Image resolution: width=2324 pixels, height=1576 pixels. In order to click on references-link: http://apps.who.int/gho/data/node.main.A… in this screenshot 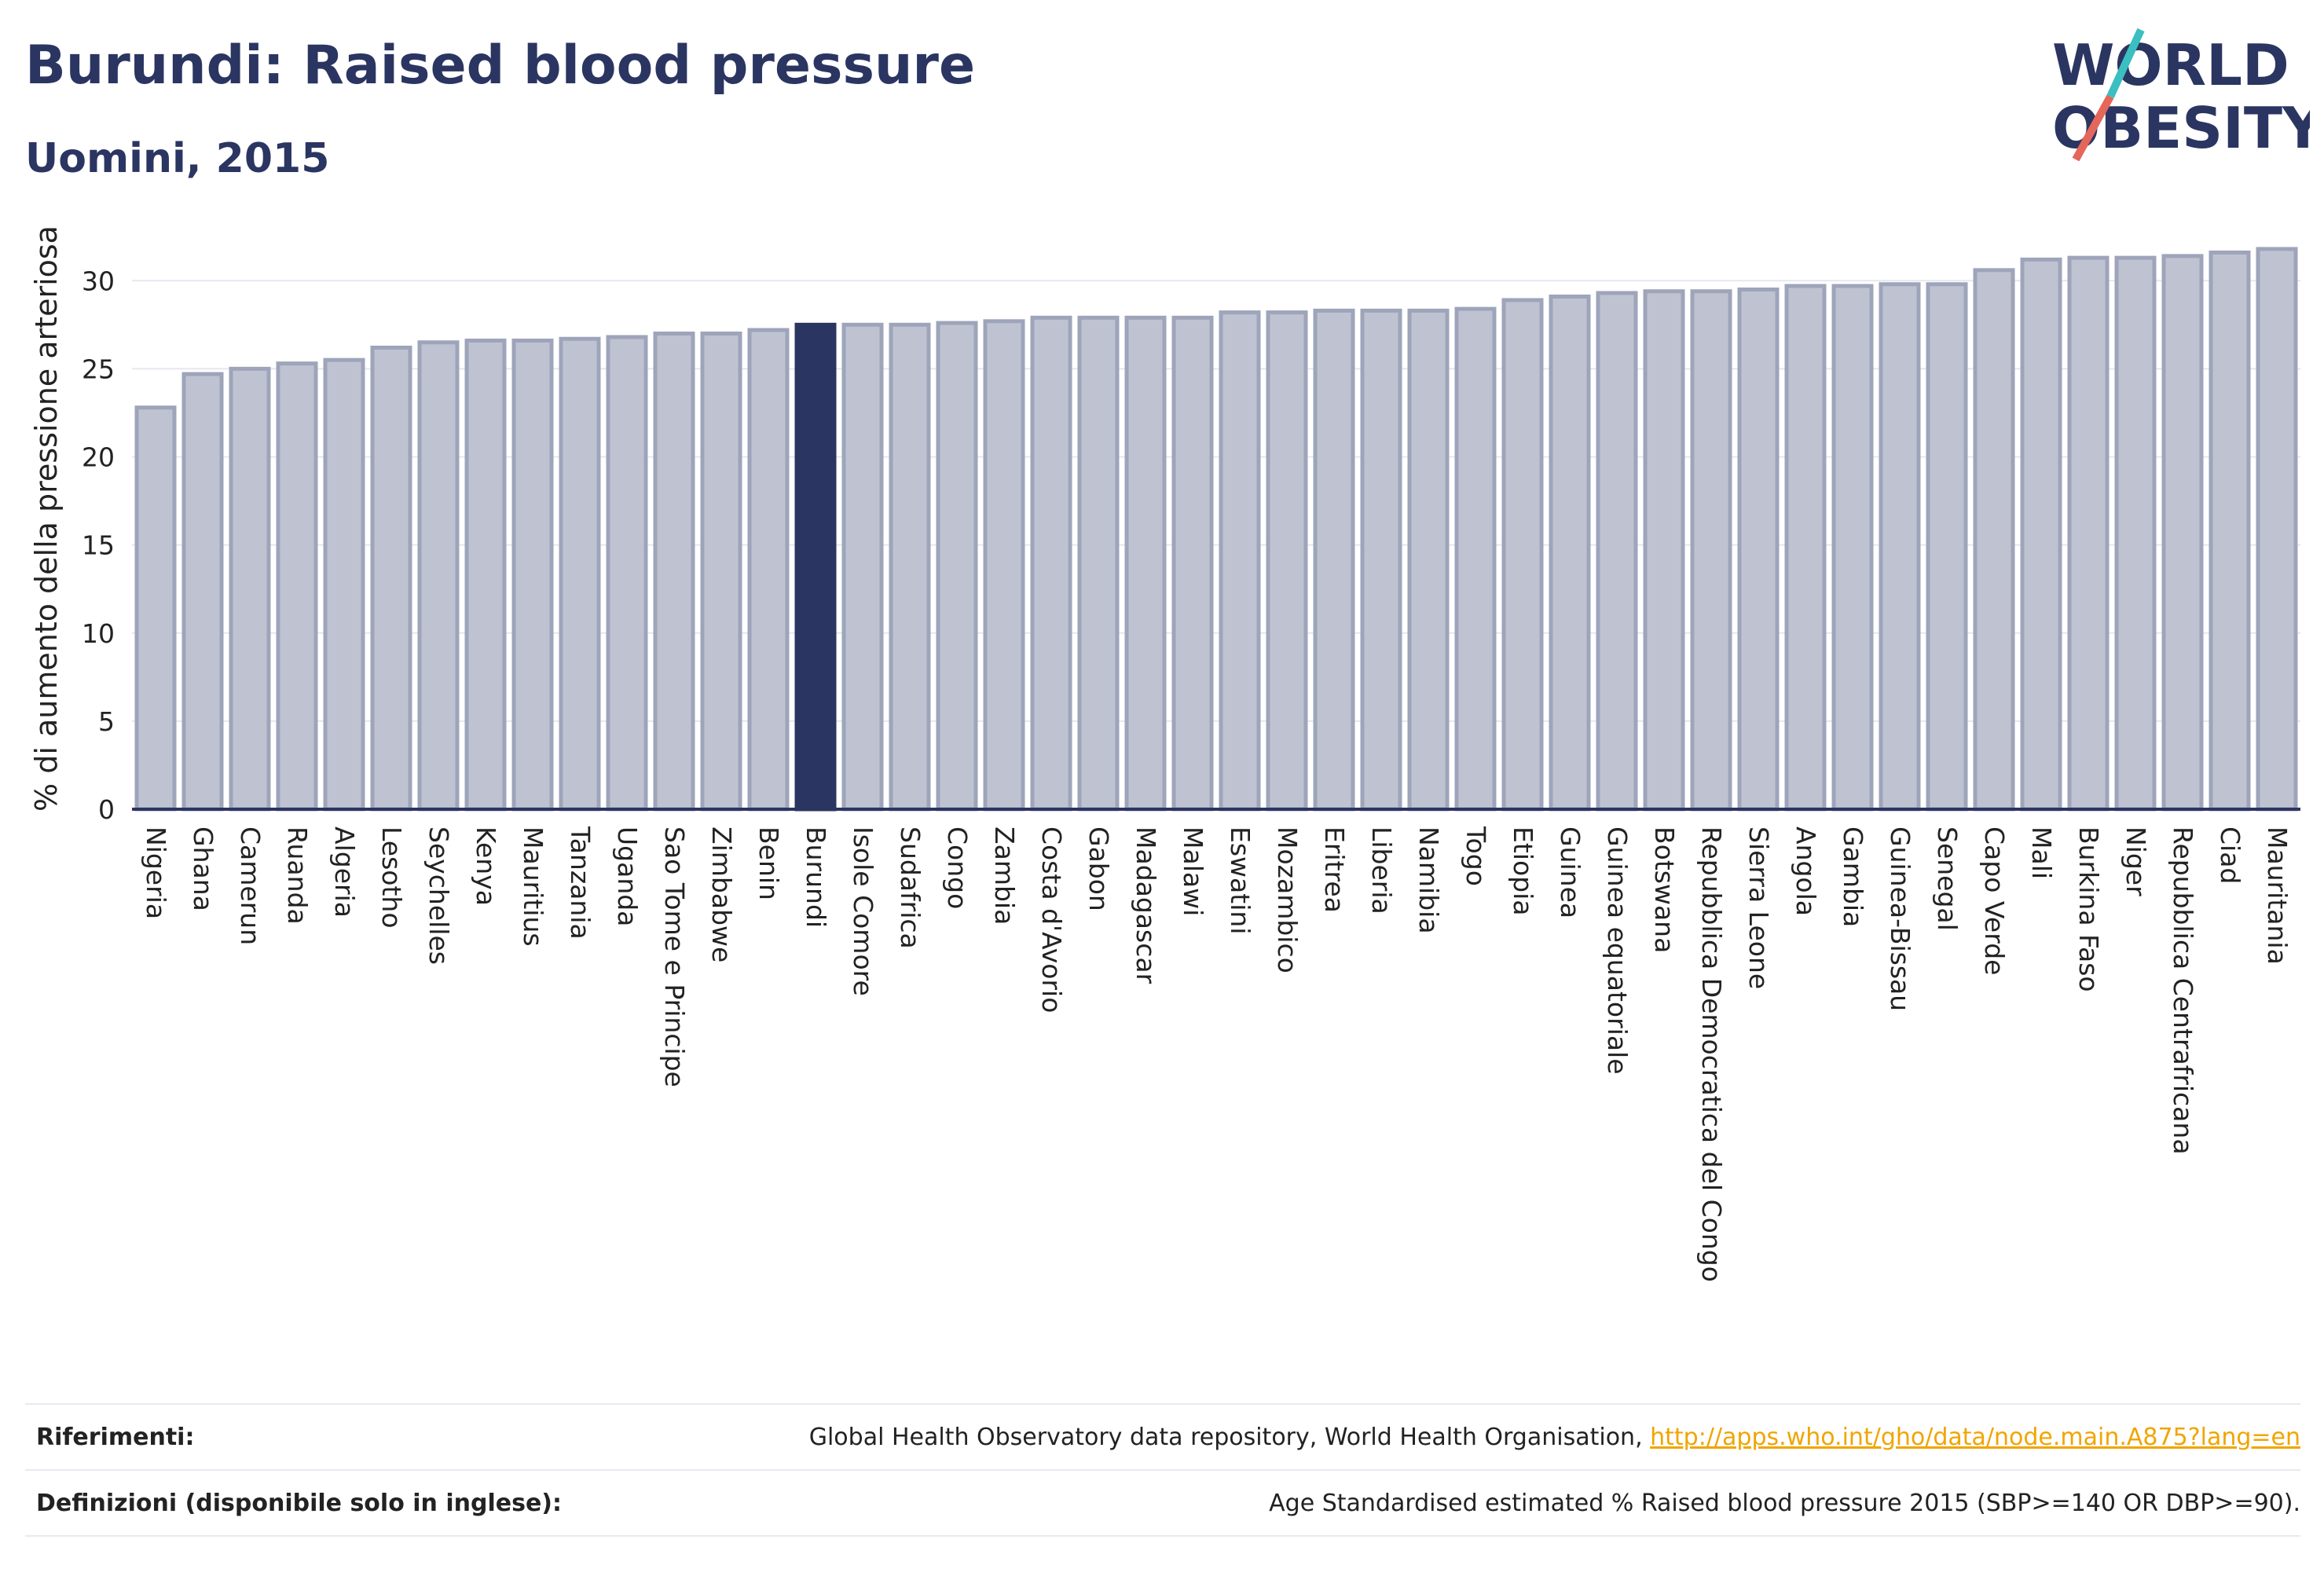, I will do `click(1975, 1437)`.